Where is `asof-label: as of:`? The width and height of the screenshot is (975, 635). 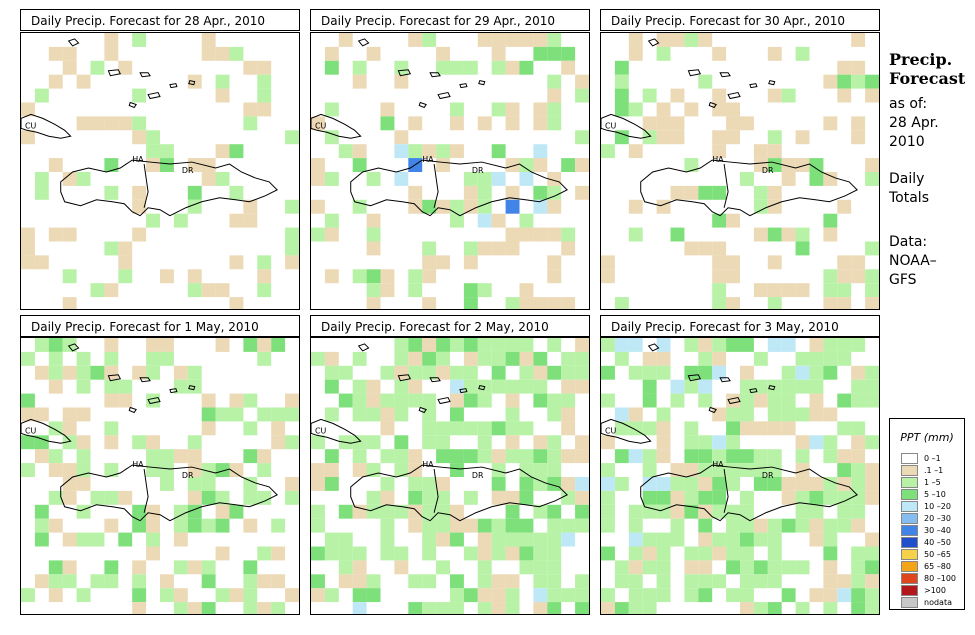 asof-label: as of: is located at coordinates (908, 104).